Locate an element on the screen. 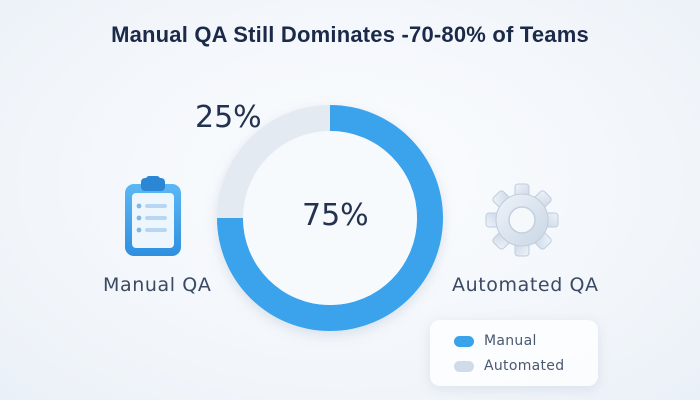 The height and width of the screenshot is (400, 700). donut-hole is located at coordinates (330, 218).